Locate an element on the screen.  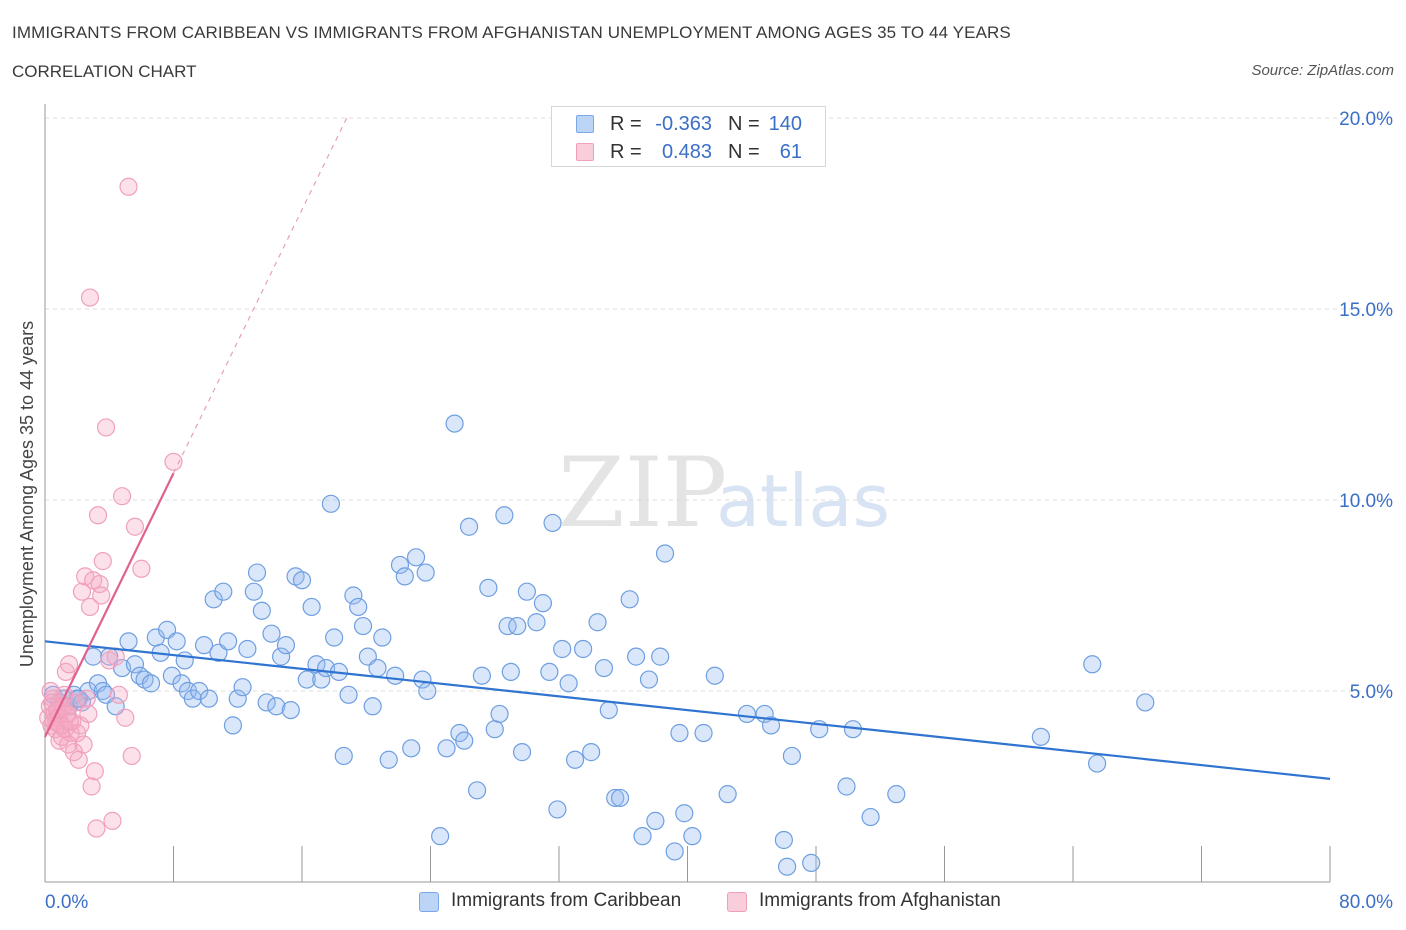
x-tick-label: 0.0% is located at coordinates (66, 902).